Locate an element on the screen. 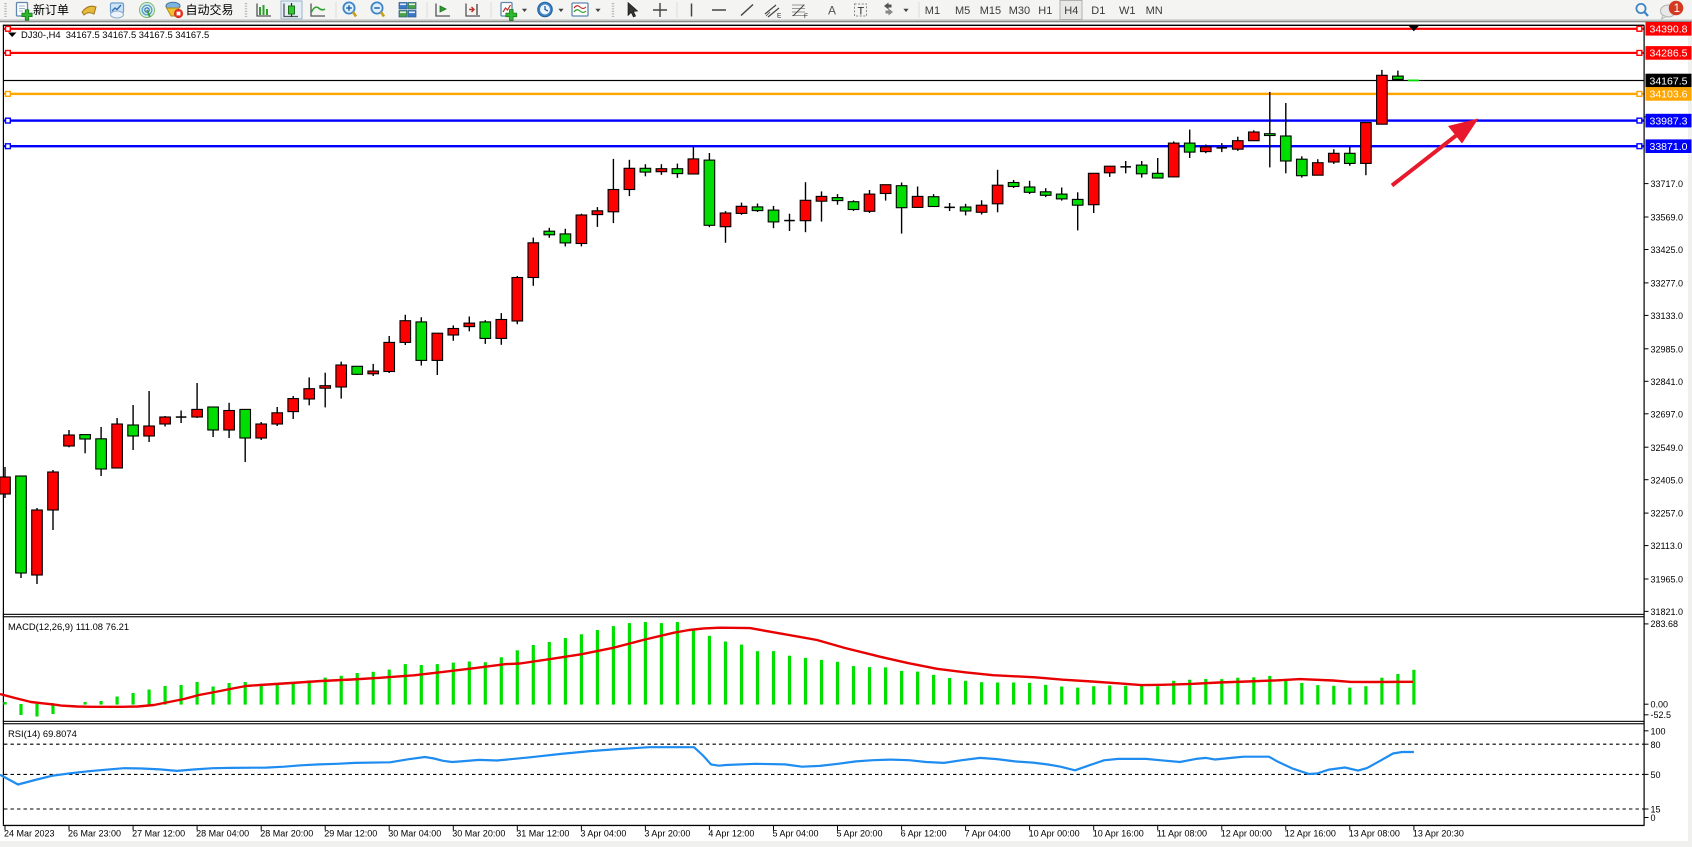  svg-text: 32985.0 is located at coordinates (1667, 349).